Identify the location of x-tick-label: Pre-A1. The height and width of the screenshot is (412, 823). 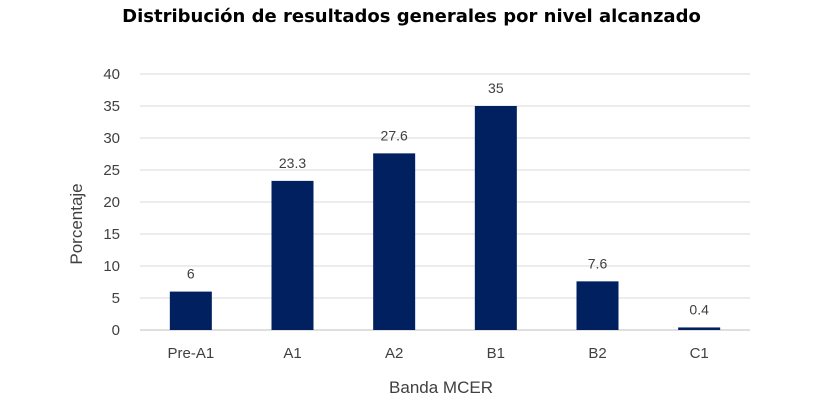
(190, 353).